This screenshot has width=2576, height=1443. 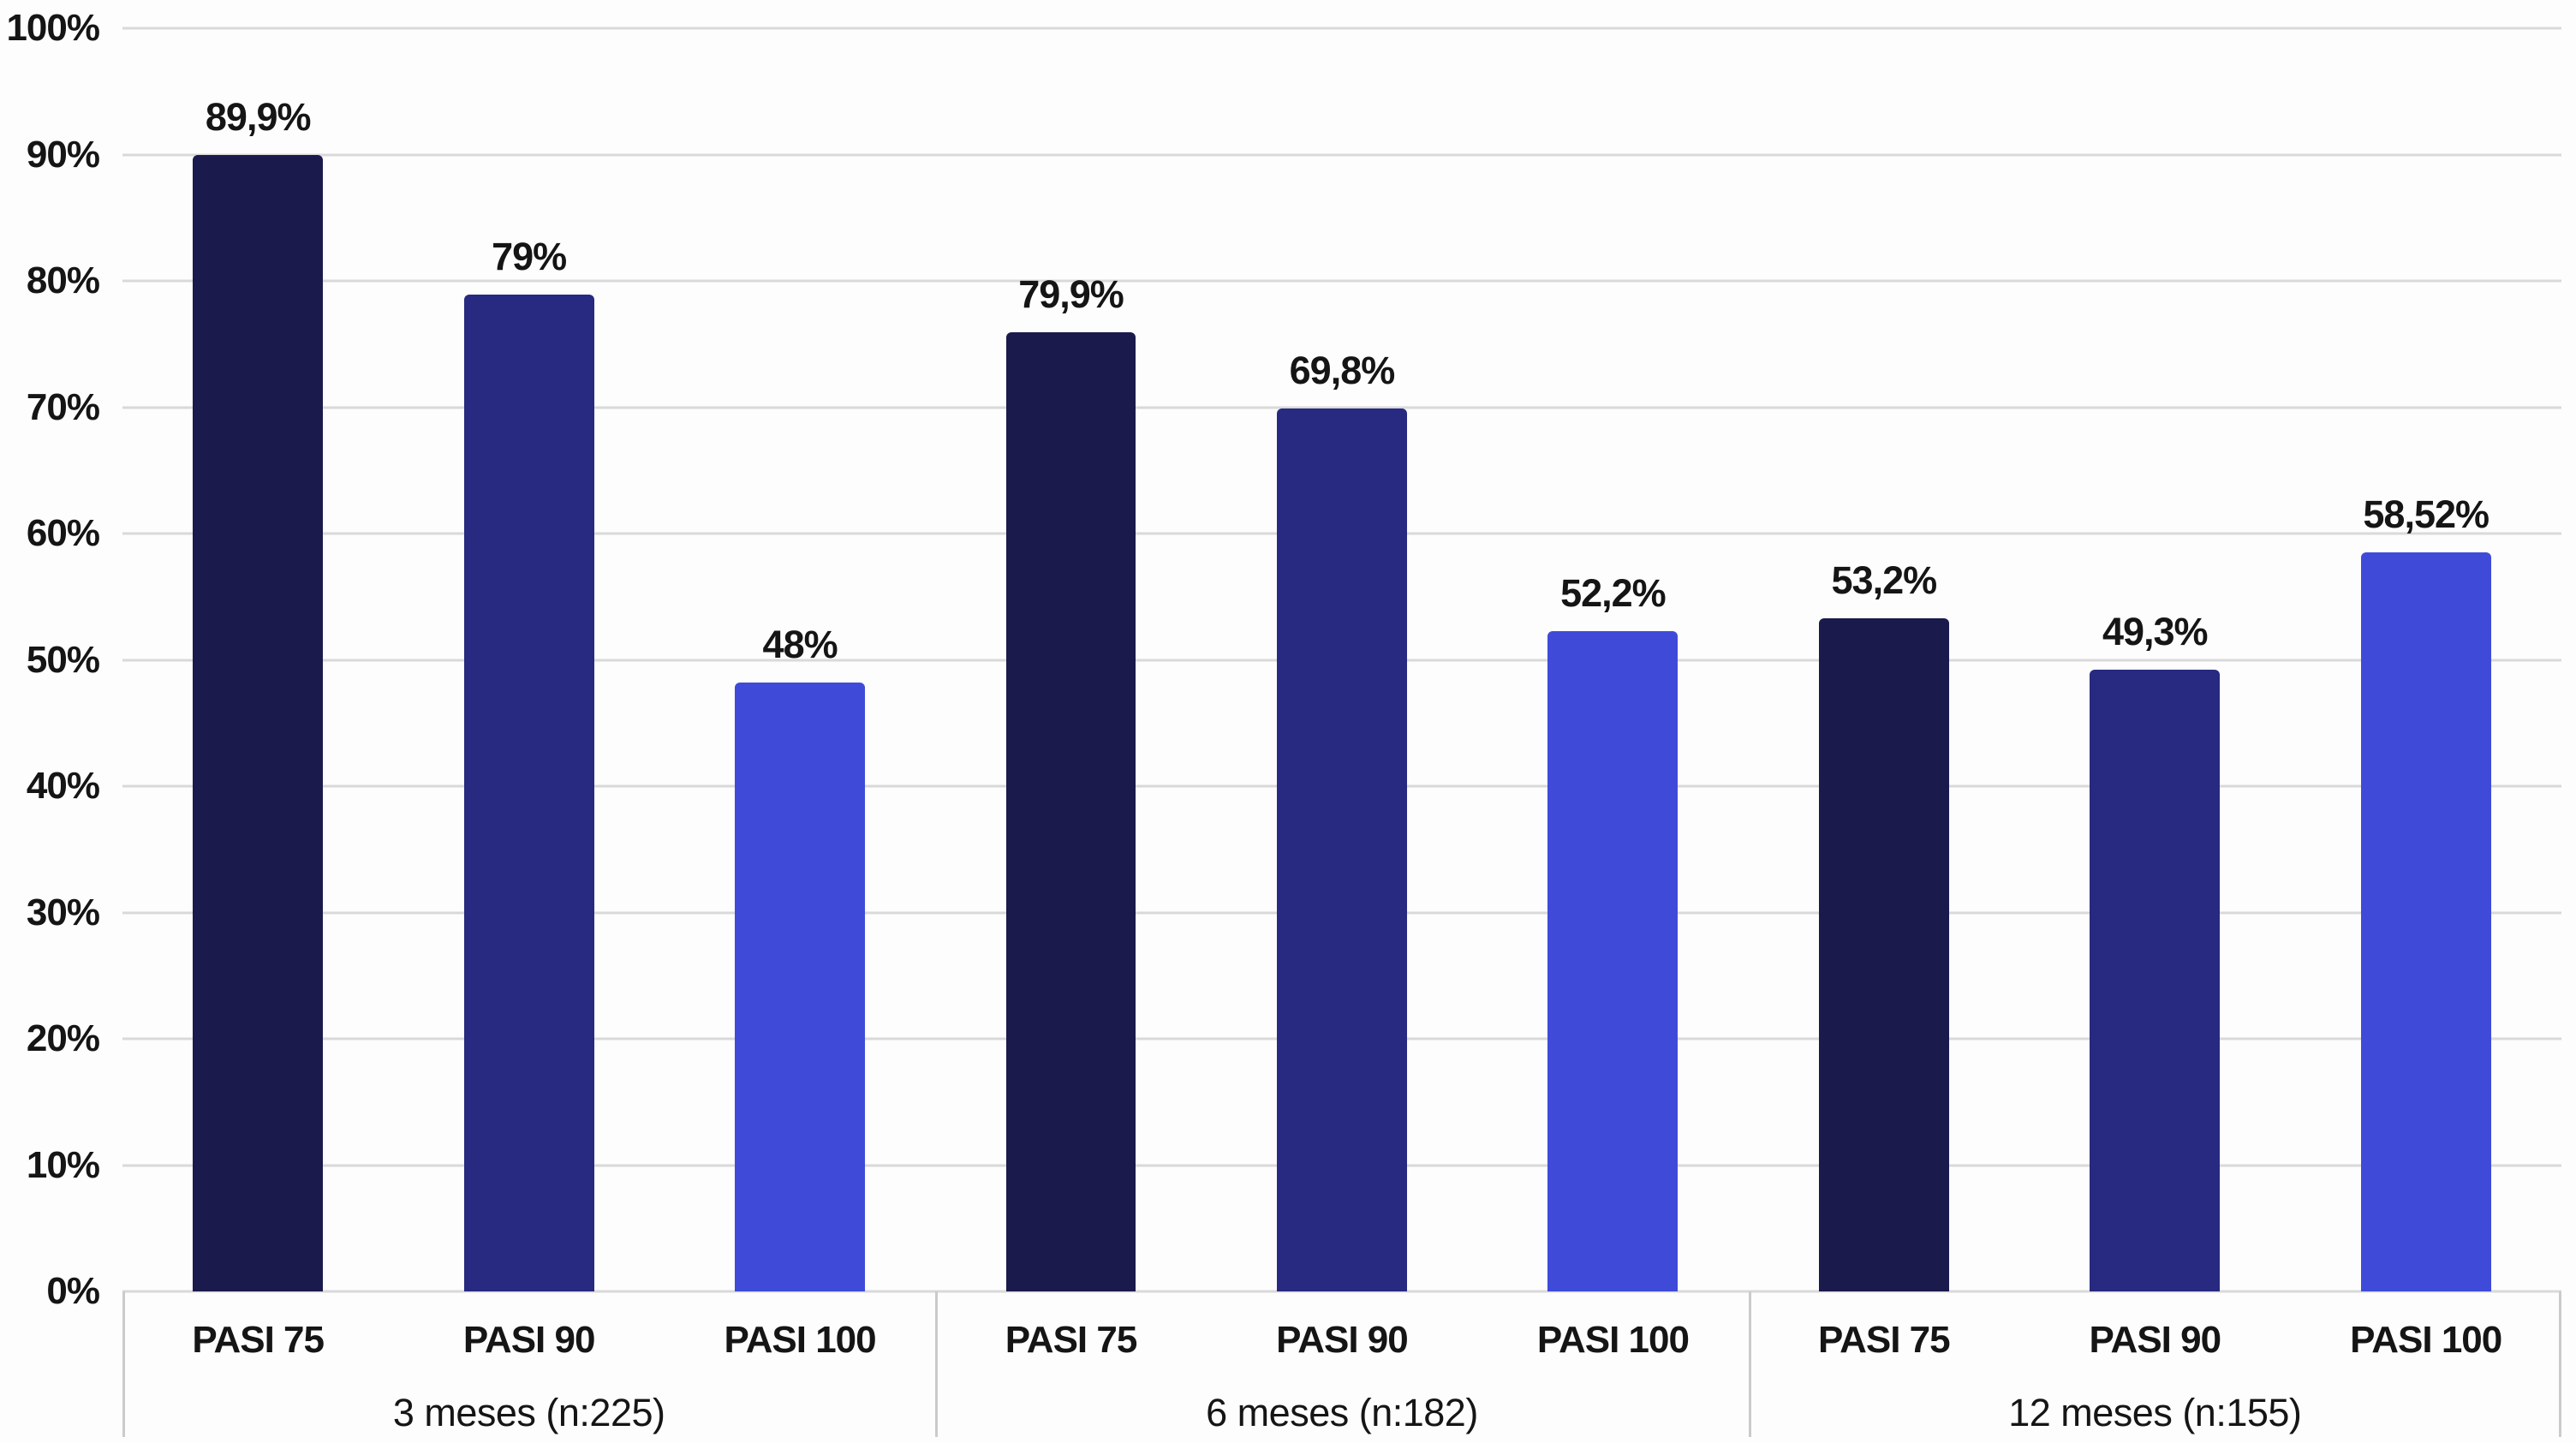 What do you see at coordinates (2427, 514) in the screenshot?
I see `bar-value-label: 58,52%` at bounding box center [2427, 514].